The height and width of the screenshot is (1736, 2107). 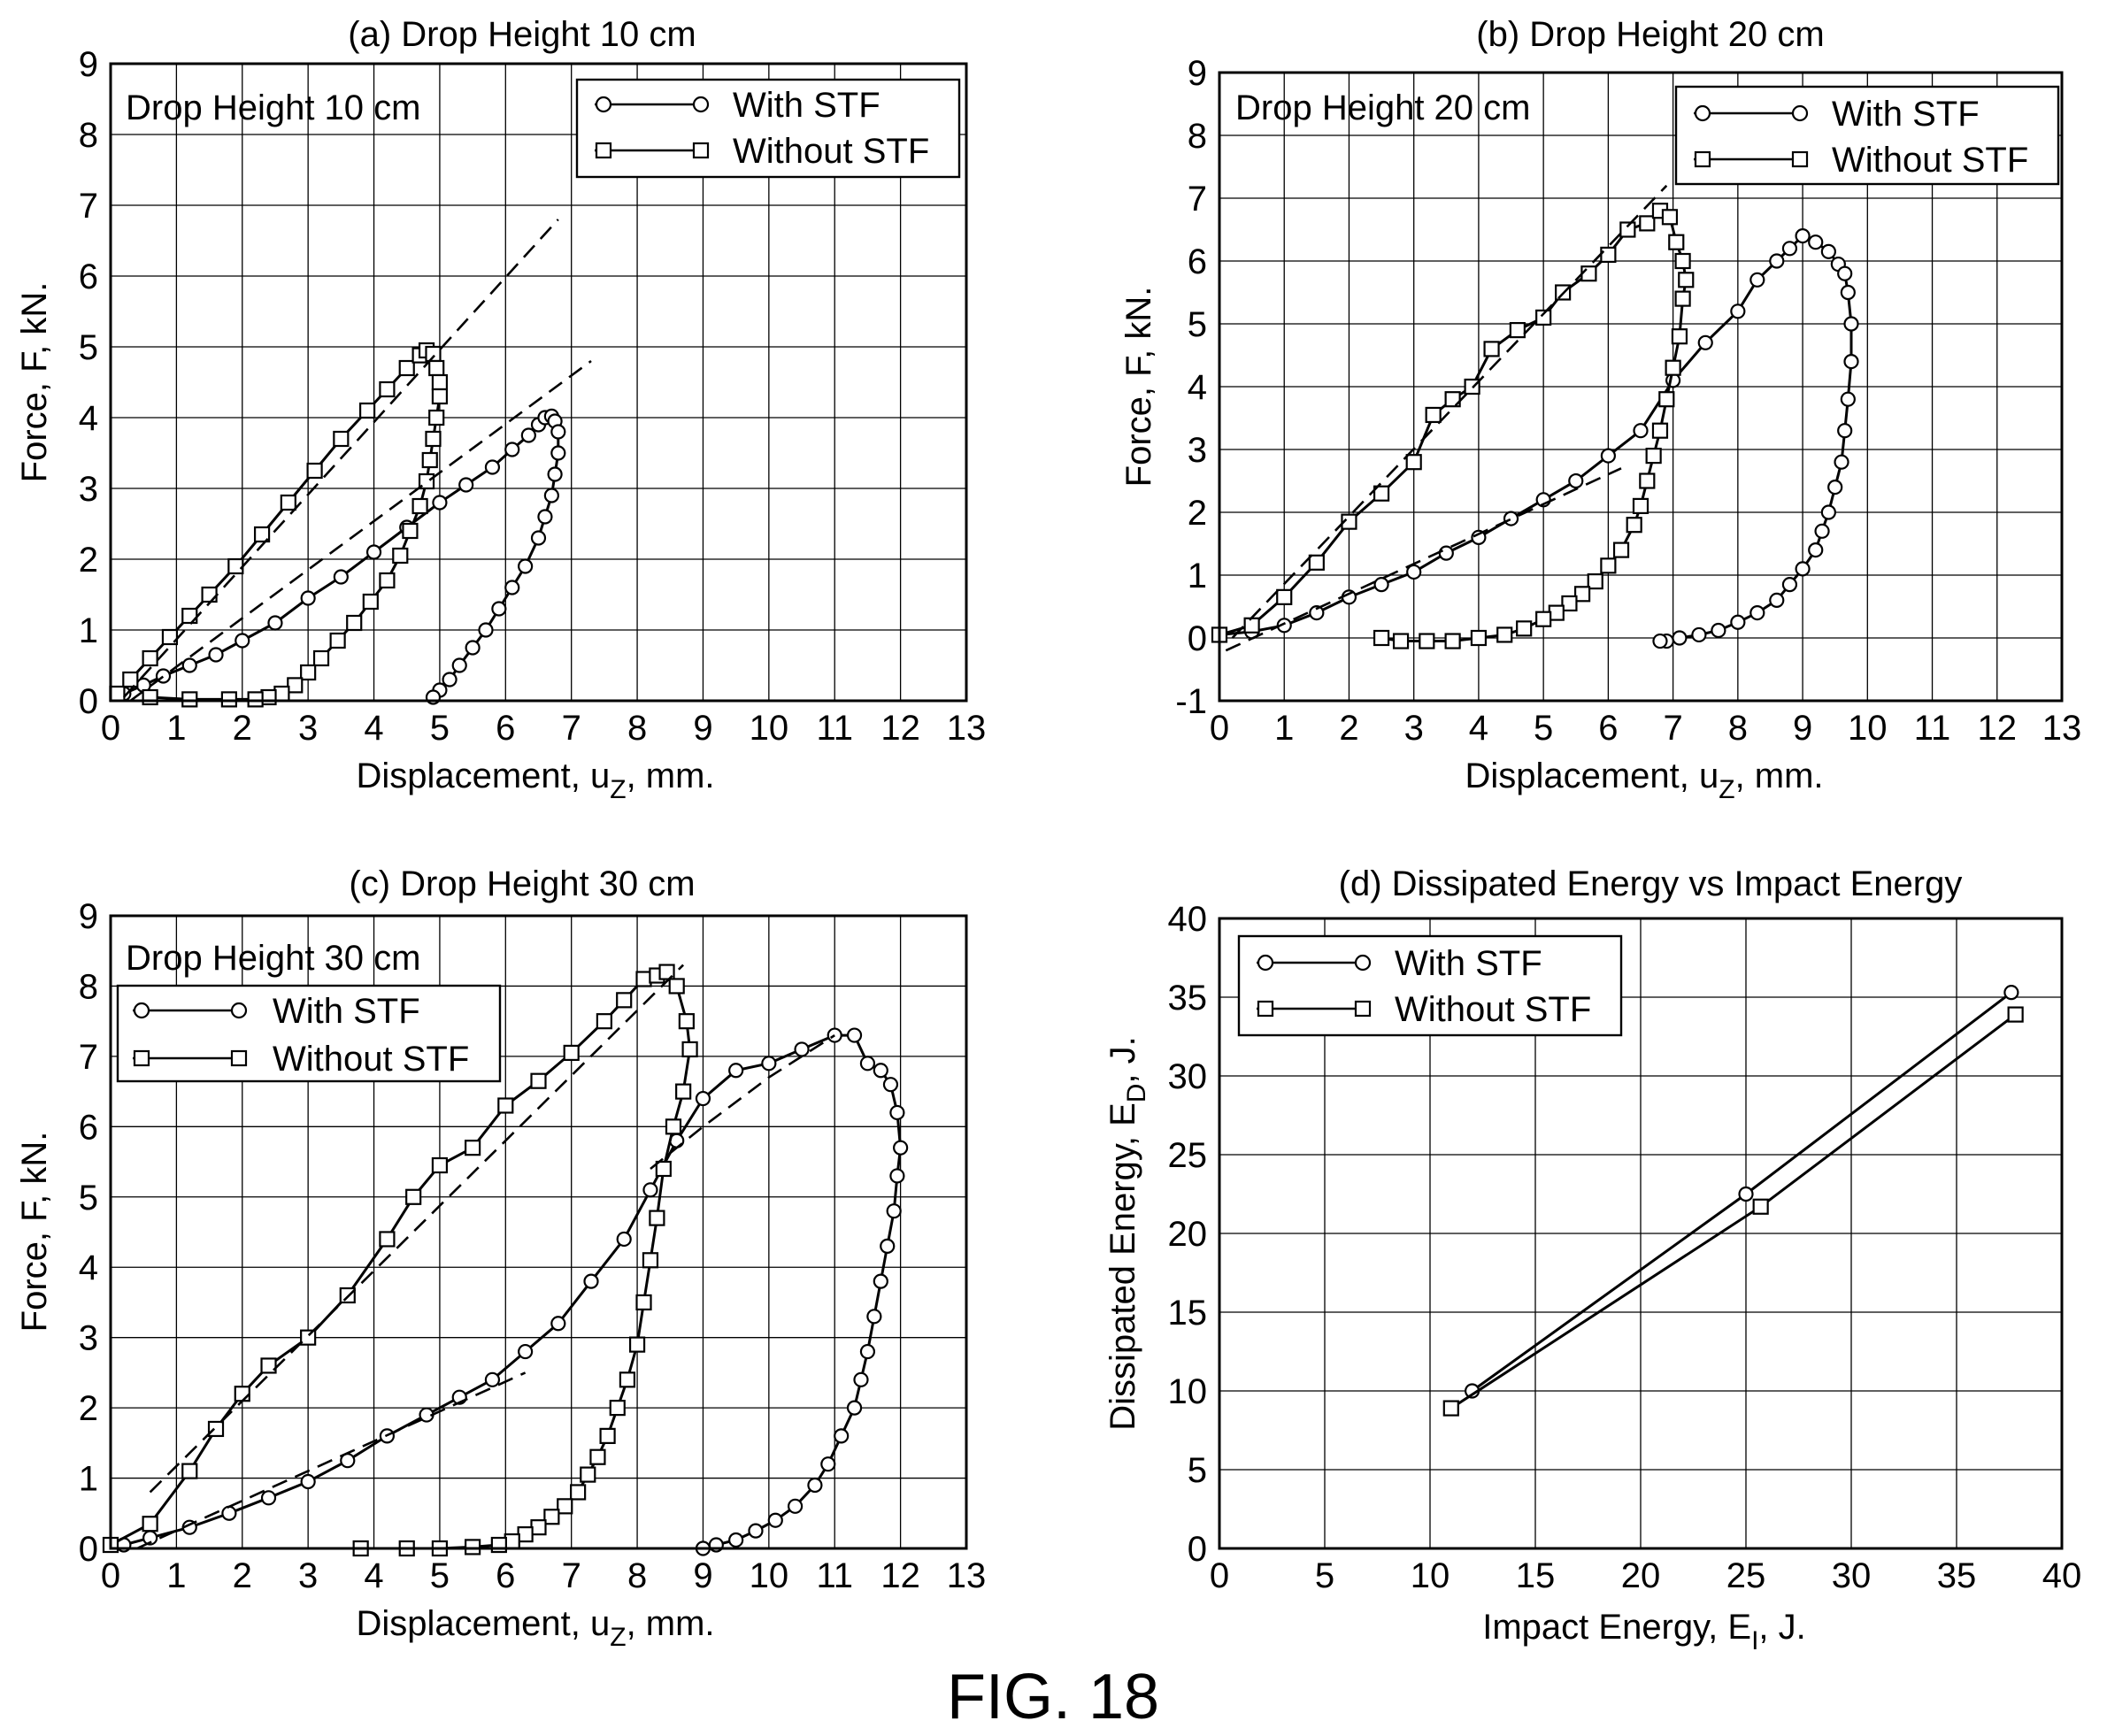 I want to click on legend-square-marker, so click(x=1800, y=159).